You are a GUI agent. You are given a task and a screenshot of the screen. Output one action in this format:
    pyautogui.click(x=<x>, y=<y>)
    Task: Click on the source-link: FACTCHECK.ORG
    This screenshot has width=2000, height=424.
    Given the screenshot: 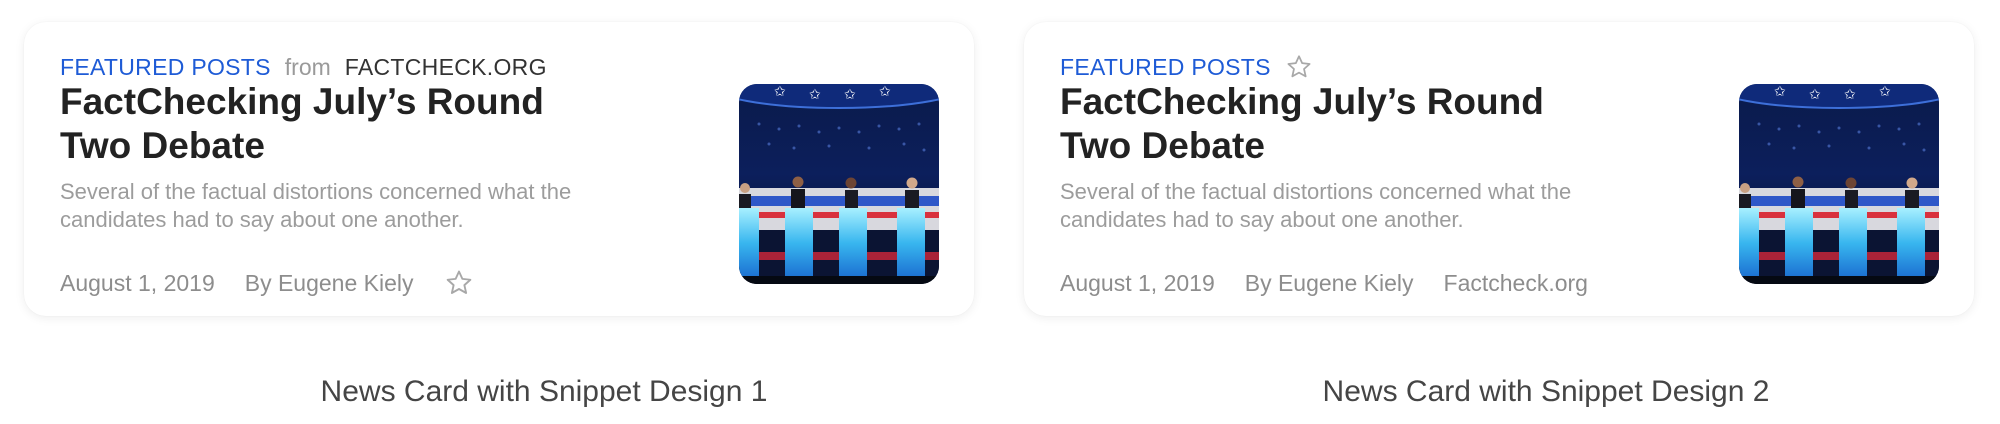 What is the action you would take?
    pyautogui.click(x=445, y=67)
    